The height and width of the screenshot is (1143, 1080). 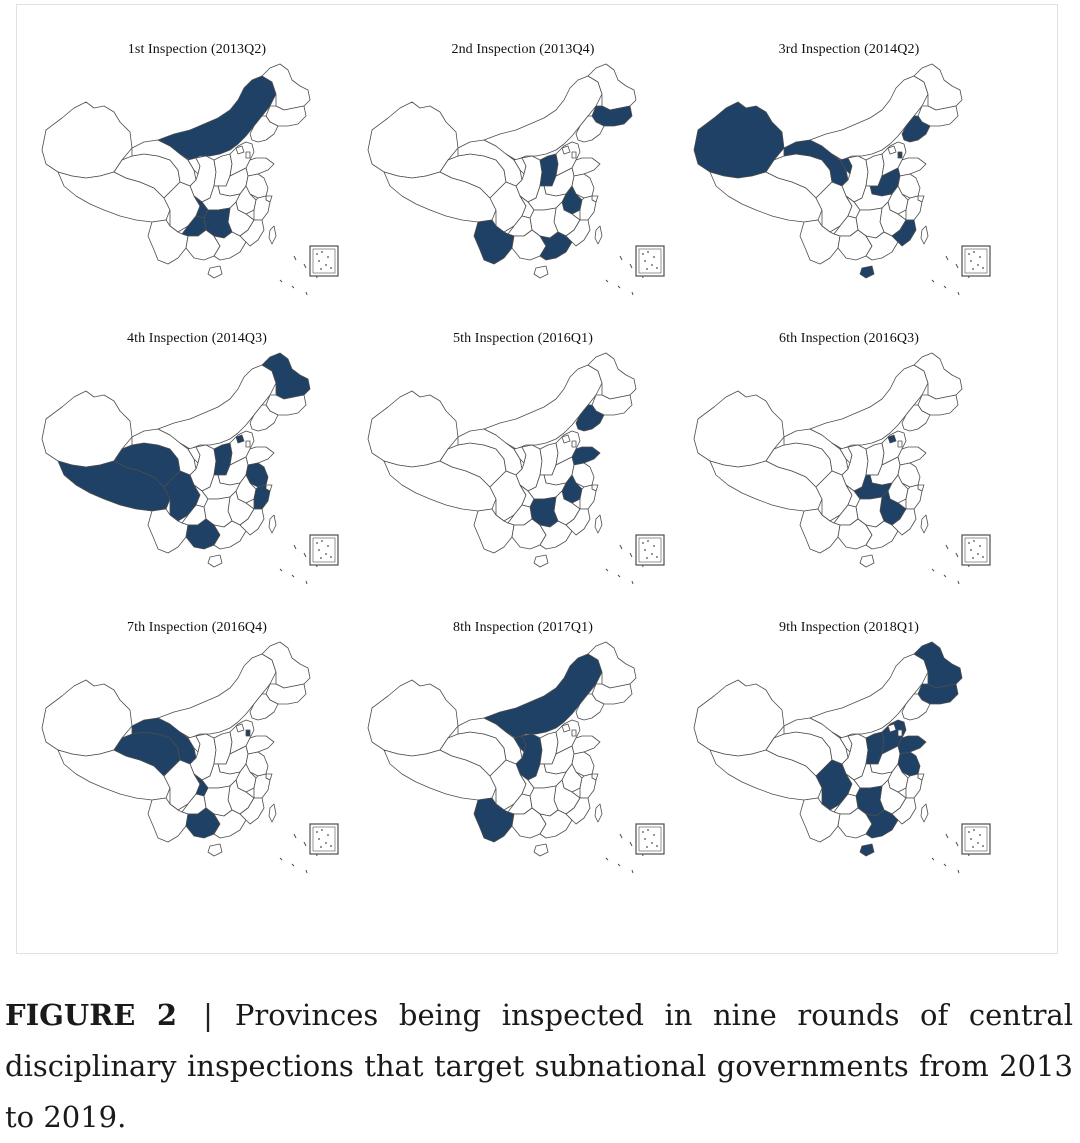 I want to click on inspection-map-panel: 9th Inspection (2018Q1), so click(x=849, y=726).